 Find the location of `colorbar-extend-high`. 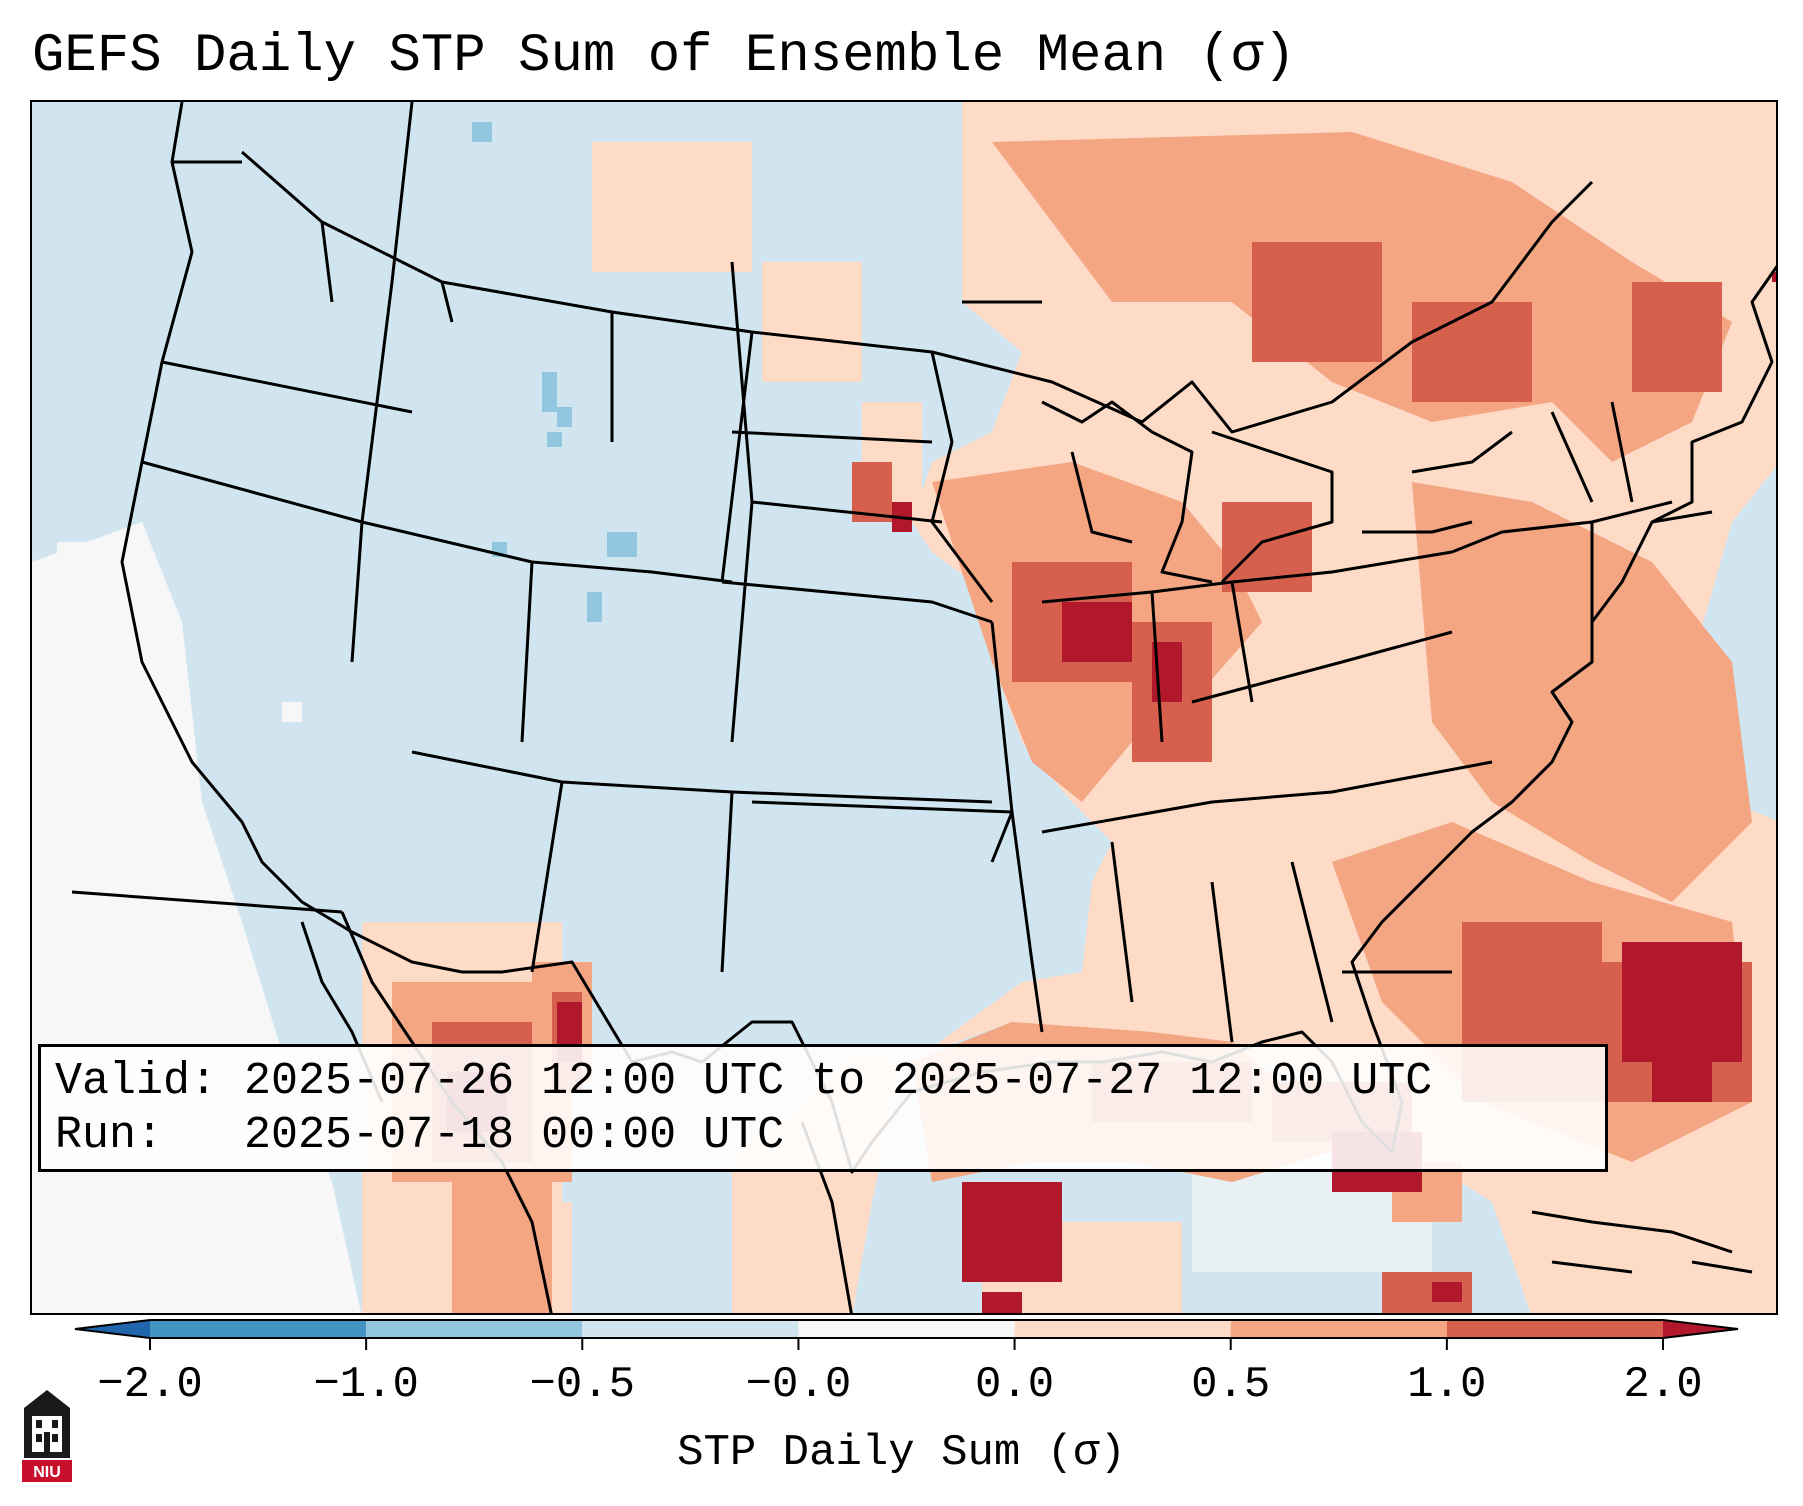

colorbar-extend-high is located at coordinates (1700, 1329).